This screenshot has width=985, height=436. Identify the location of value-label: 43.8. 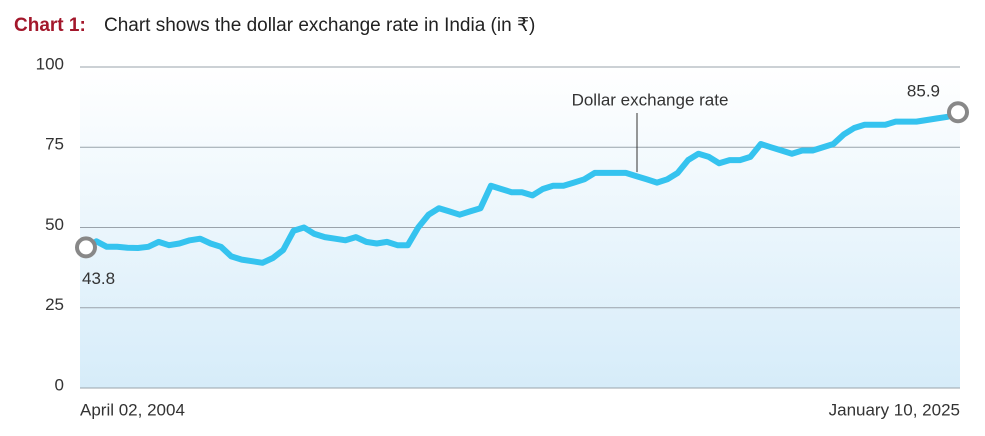
(98, 278).